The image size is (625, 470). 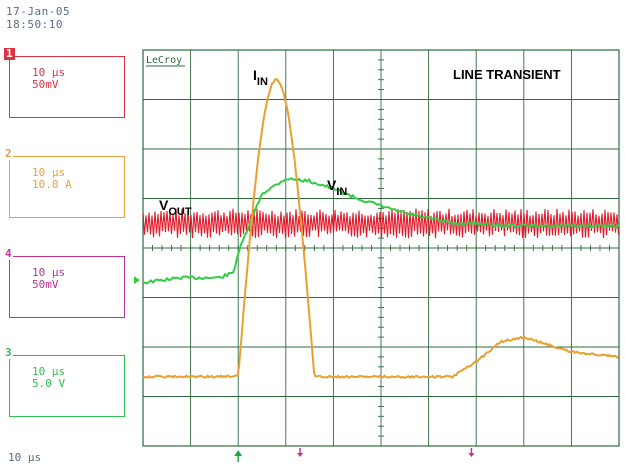 What do you see at coordinates (175, 207) in the screenshot?
I see `vout-label: VOUT` at bounding box center [175, 207].